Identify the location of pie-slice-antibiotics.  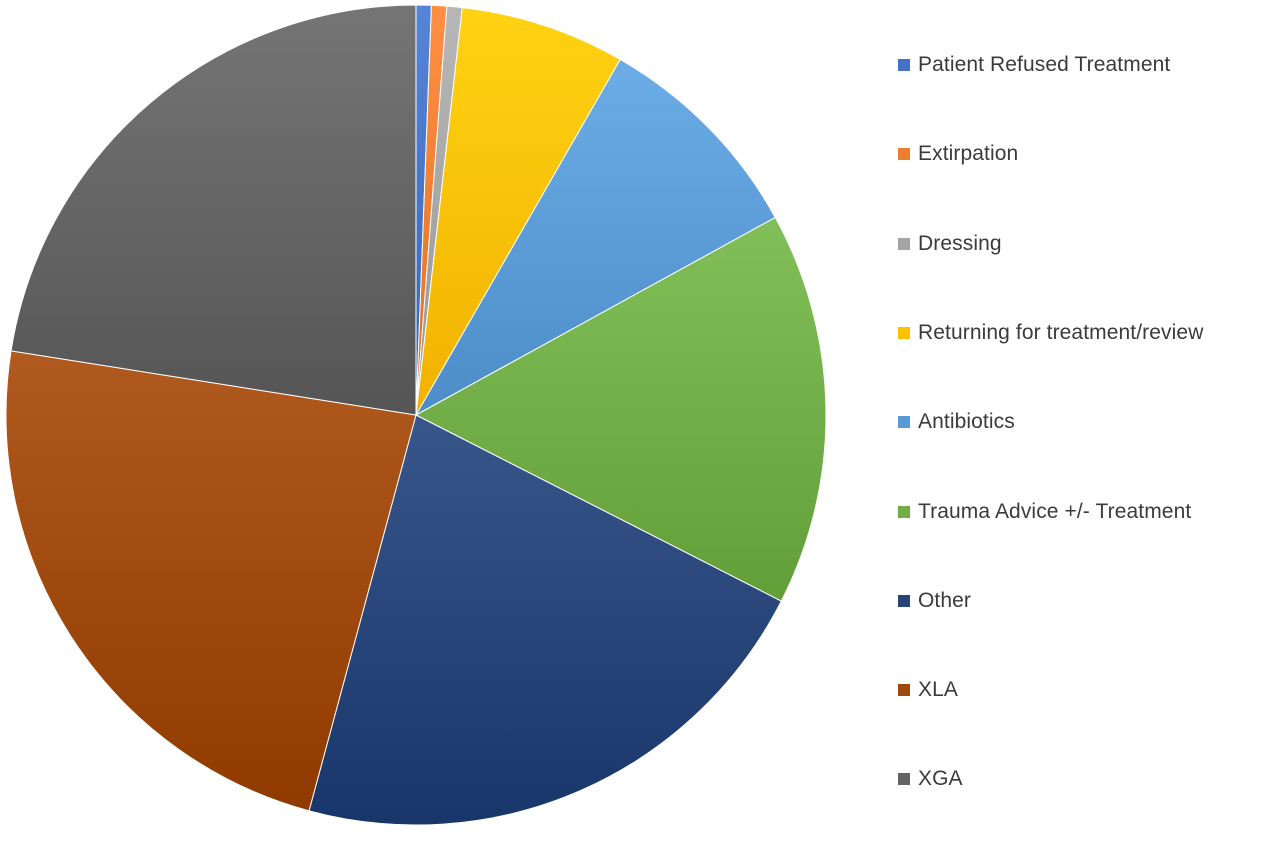
(595, 237).